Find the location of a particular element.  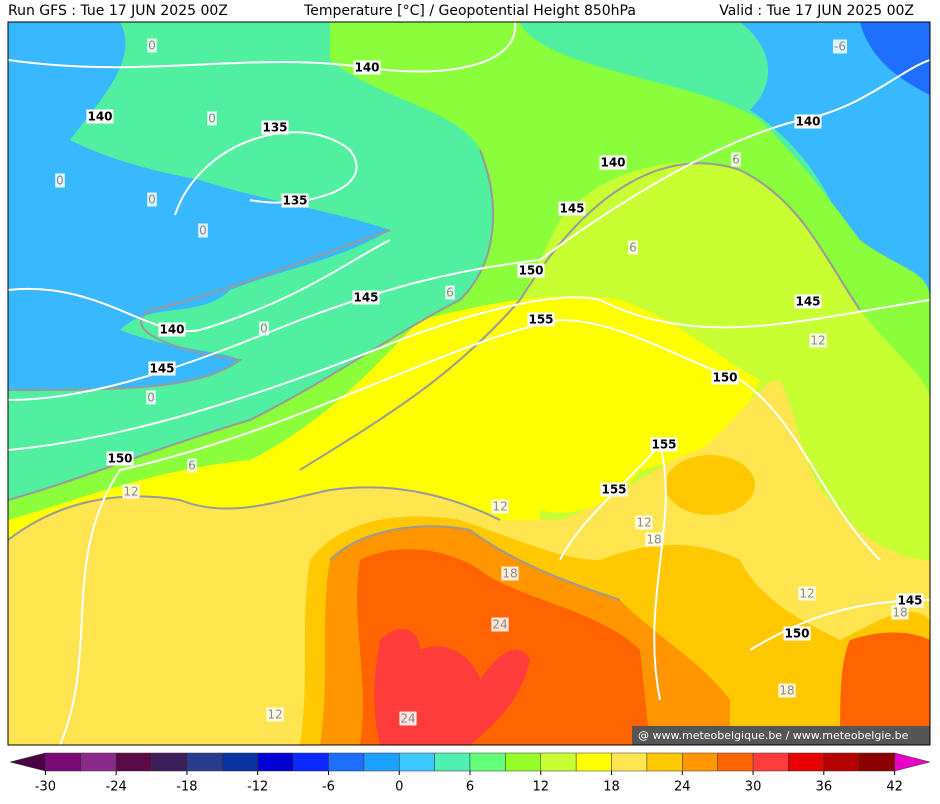

colorbar-tick-label: -30 is located at coordinates (45, 787).